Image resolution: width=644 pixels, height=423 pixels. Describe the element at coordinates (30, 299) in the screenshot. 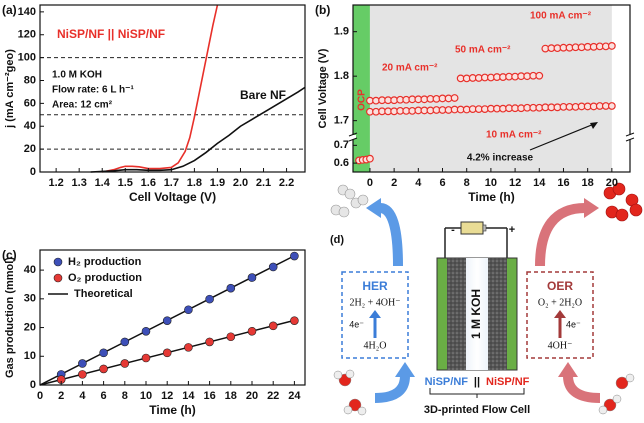

I see `y-tick-label: 30` at that location.